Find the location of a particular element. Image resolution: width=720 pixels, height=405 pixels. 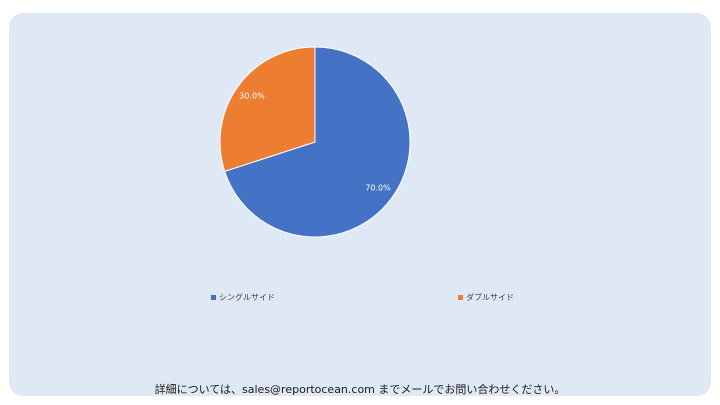

legend-item-single-side: シングルサイド is located at coordinates (243, 297).